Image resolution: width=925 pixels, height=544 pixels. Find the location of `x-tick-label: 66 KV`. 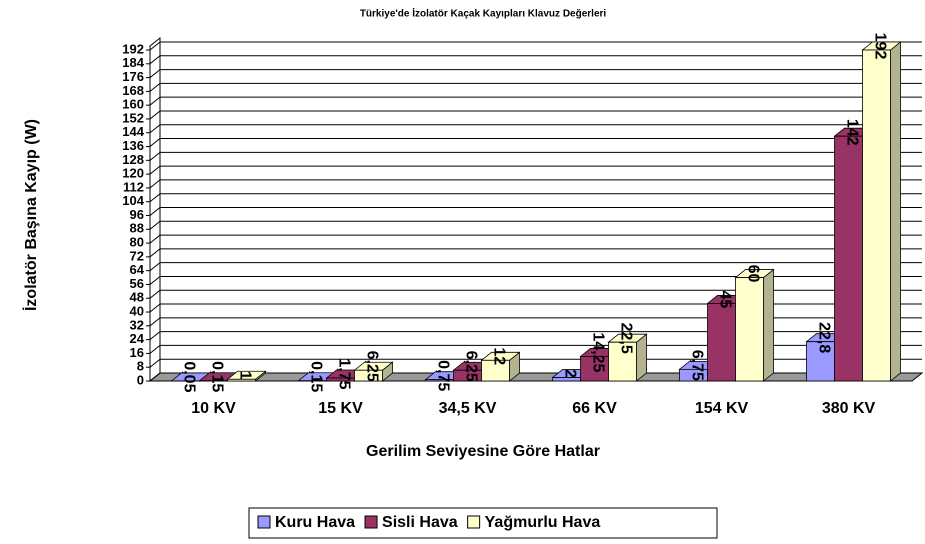

x-tick-label: 66 KV is located at coordinates (594, 408).